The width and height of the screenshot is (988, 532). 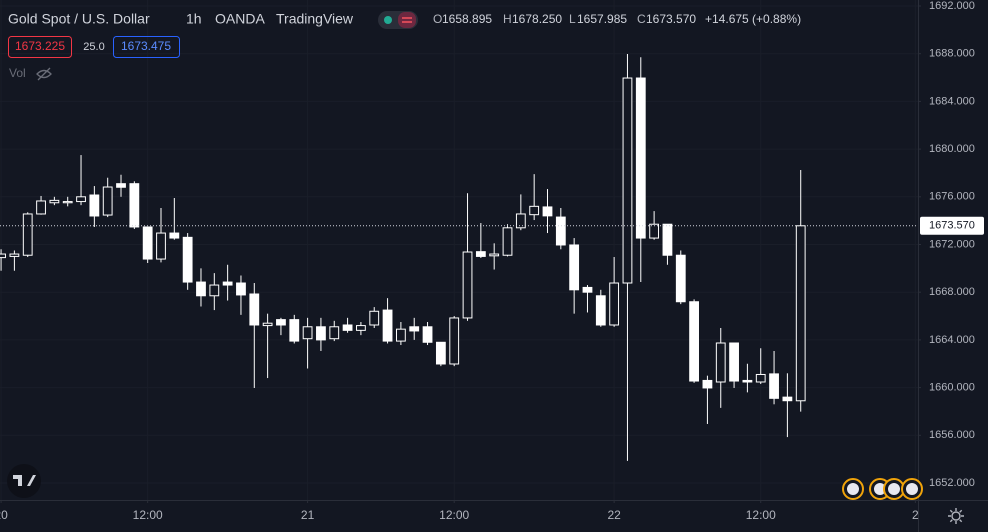 What do you see at coordinates (467, 19) in the screenshot?
I see `open-value: 1658.895` at bounding box center [467, 19].